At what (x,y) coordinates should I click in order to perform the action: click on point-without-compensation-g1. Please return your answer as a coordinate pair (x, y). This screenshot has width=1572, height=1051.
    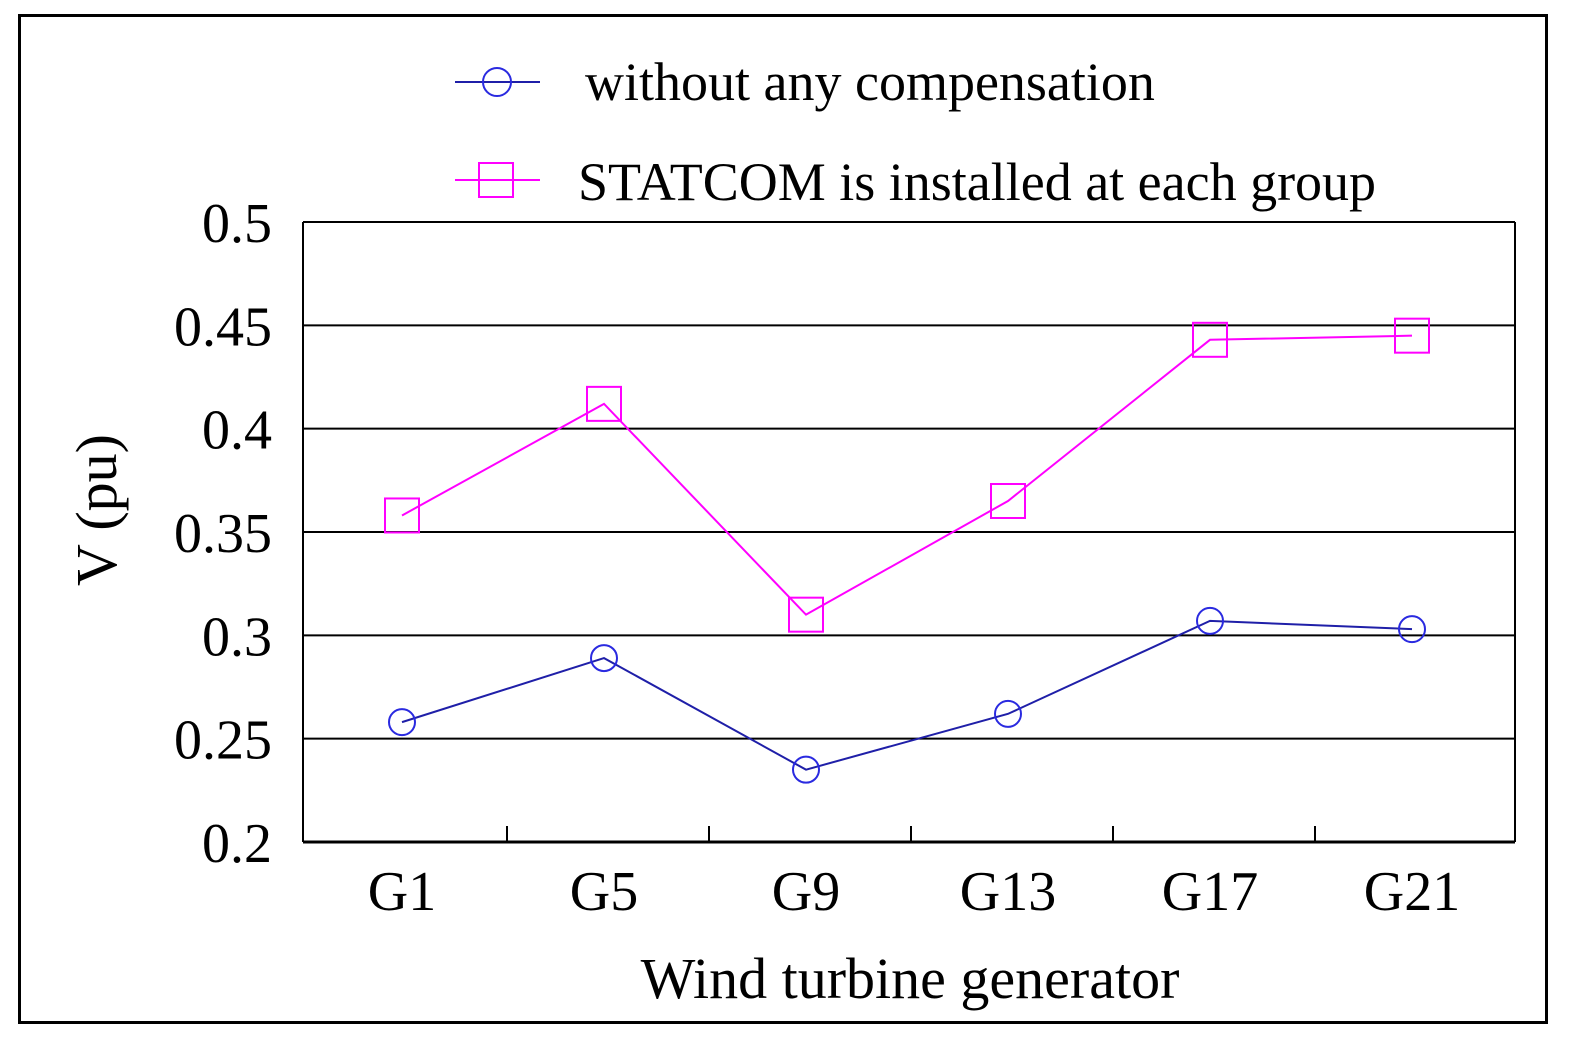
    Looking at the image, I should click on (402, 722).